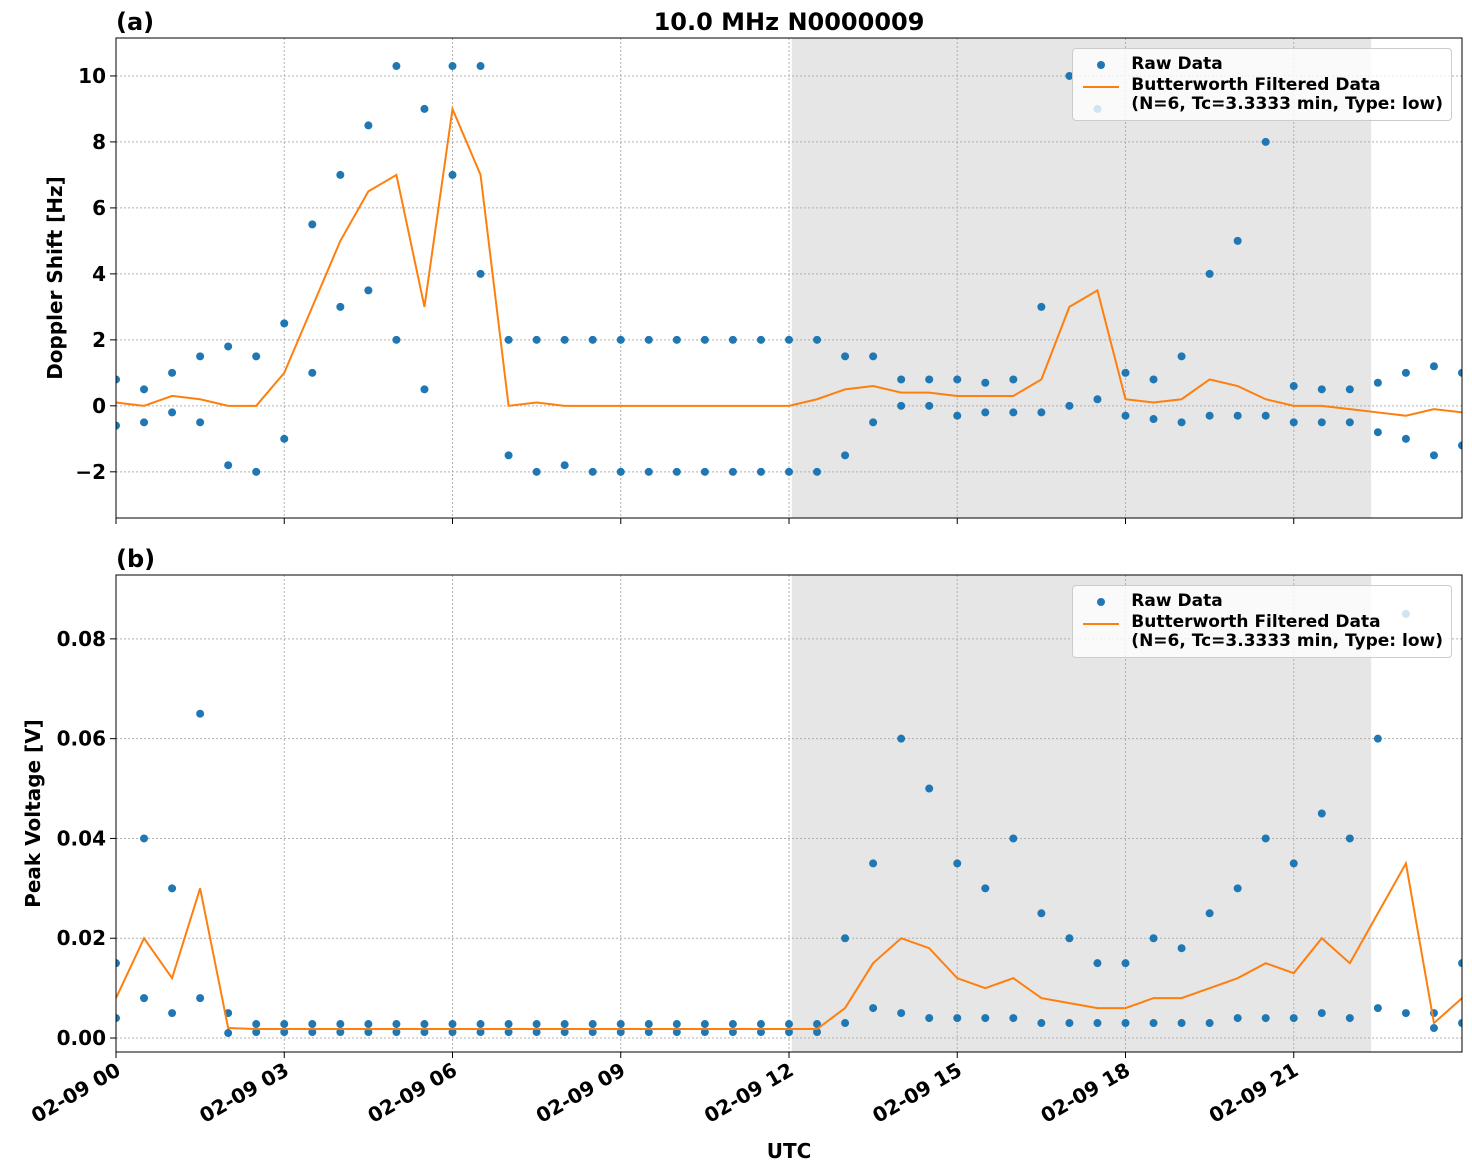  What do you see at coordinates (135, 22) in the screenshot?
I see `panel-label: (a)` at bounding box center [135, 22].